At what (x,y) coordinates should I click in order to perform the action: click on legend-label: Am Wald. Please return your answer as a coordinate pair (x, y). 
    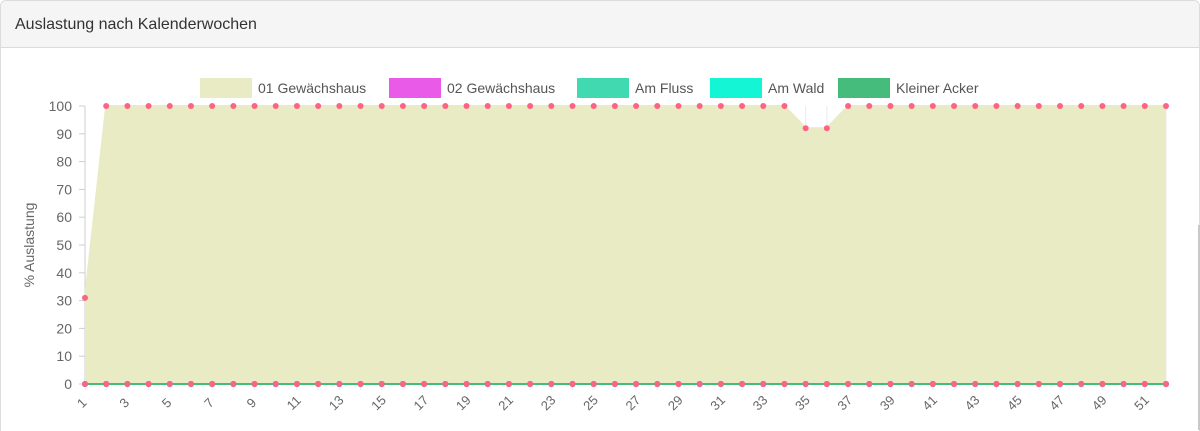
    Looking at the image, I should click on (796, 88).